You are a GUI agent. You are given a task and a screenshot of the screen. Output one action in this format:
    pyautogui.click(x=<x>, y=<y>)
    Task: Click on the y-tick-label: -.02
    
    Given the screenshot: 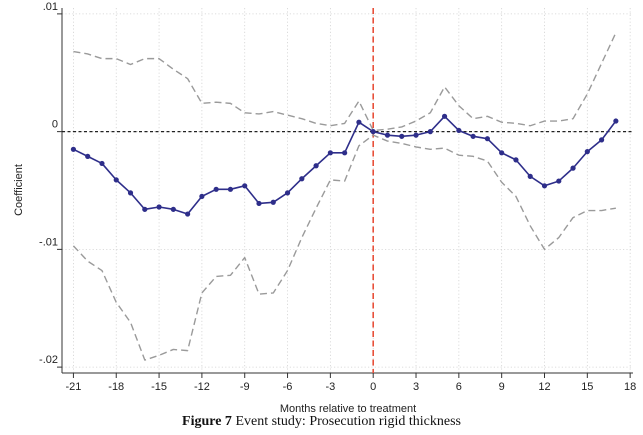 What is the action you would take?
    pyautogui.click(x=48, y=360)
    